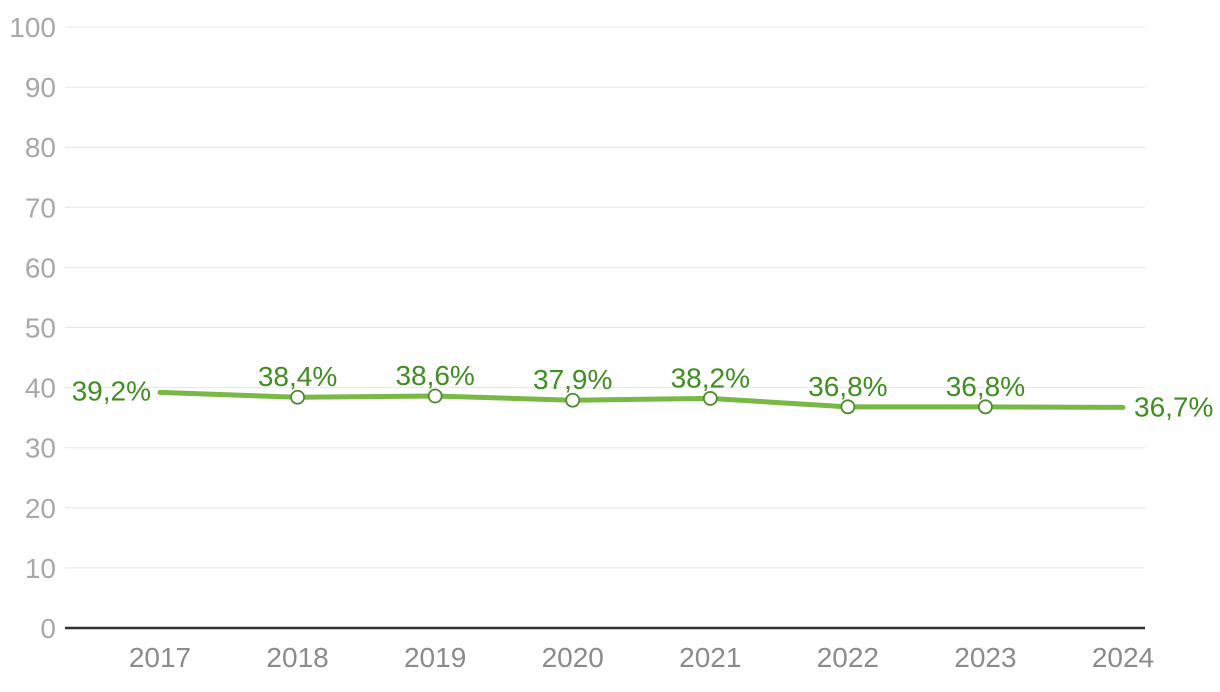 The height and width of the screenshot is (692, 1220). Describe the element at coordinates (40, 448) in the screenshot. I see `y-axis-tick-label: 30` at that location.